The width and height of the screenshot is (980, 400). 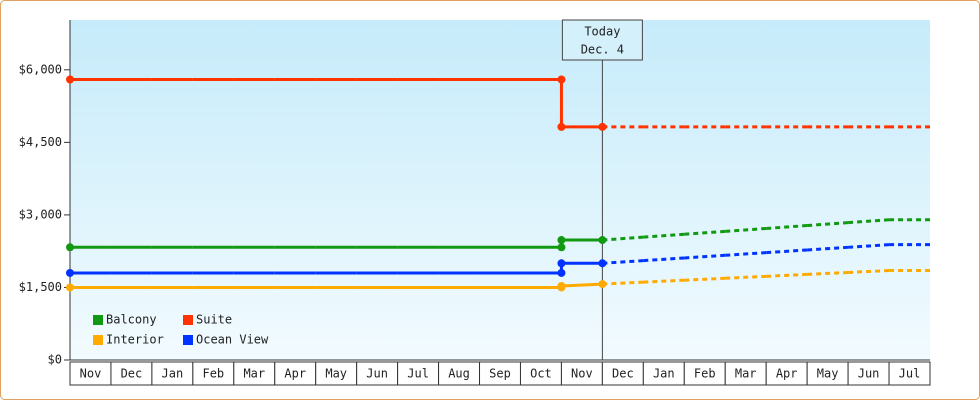 What do you see at coordinates (459, 374) in the screenshot?
I see `x-tick-label: Aug` at bounding box center [459, 374].